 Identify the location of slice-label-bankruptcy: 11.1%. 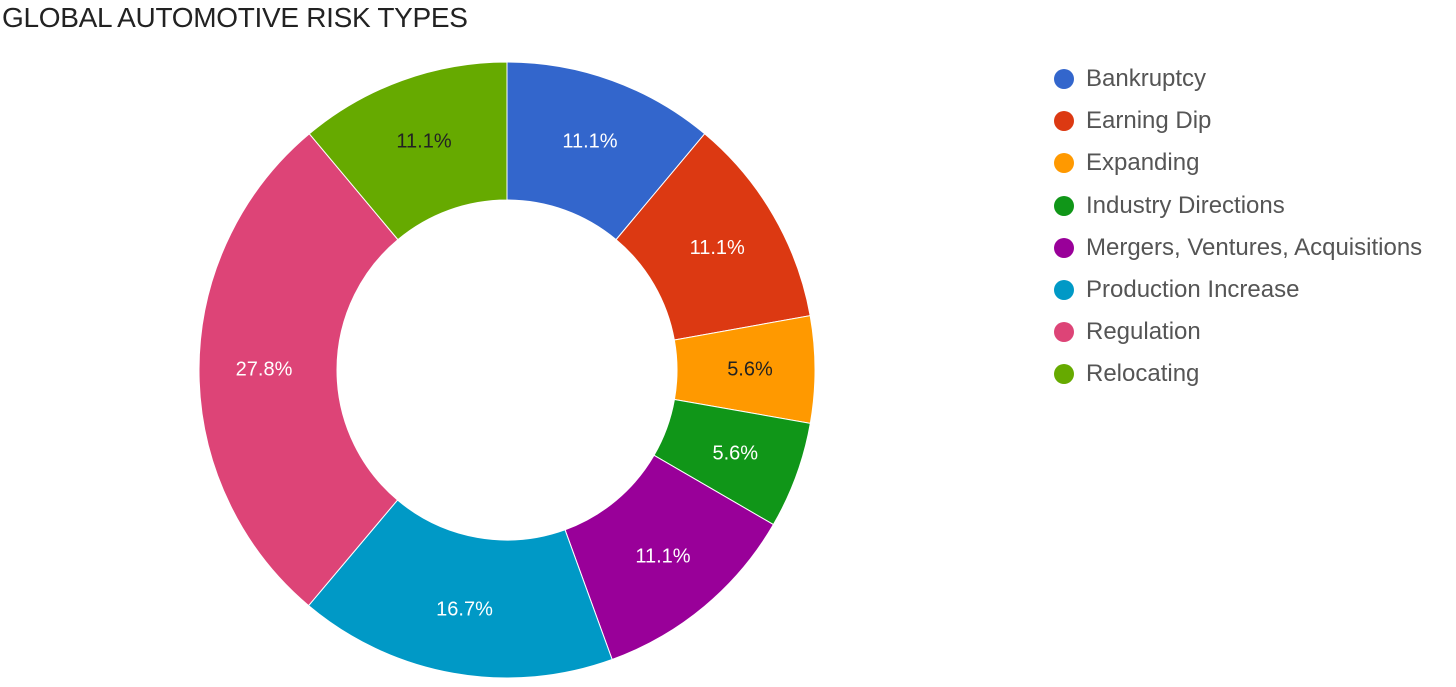
(589, 142).